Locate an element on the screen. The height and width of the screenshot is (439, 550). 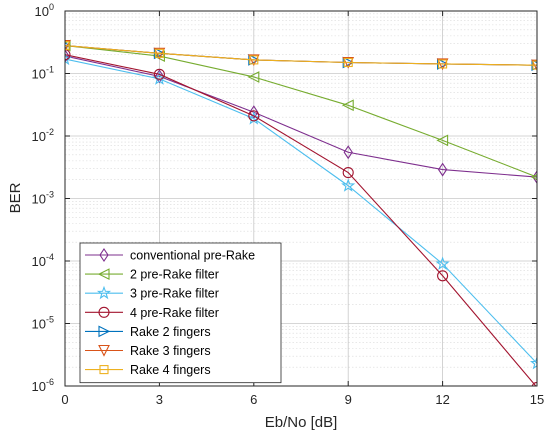
series-rake-4-fingers is located at coordinates (301, 55).